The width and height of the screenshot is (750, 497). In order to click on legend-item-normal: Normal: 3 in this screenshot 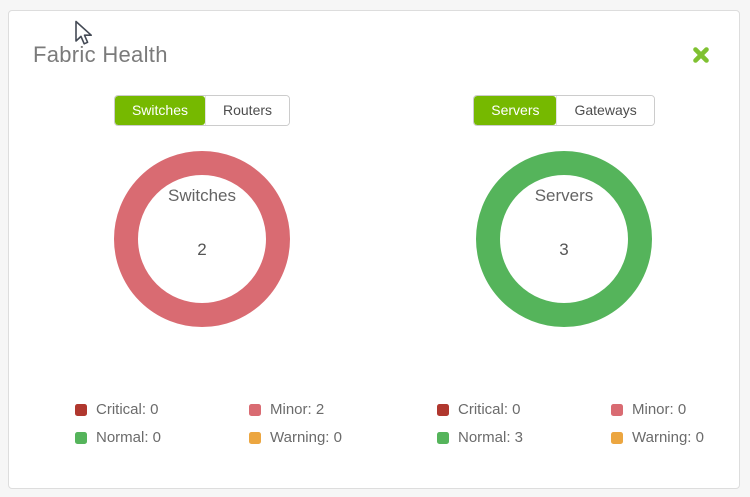, I will do `click(524, 437)`.